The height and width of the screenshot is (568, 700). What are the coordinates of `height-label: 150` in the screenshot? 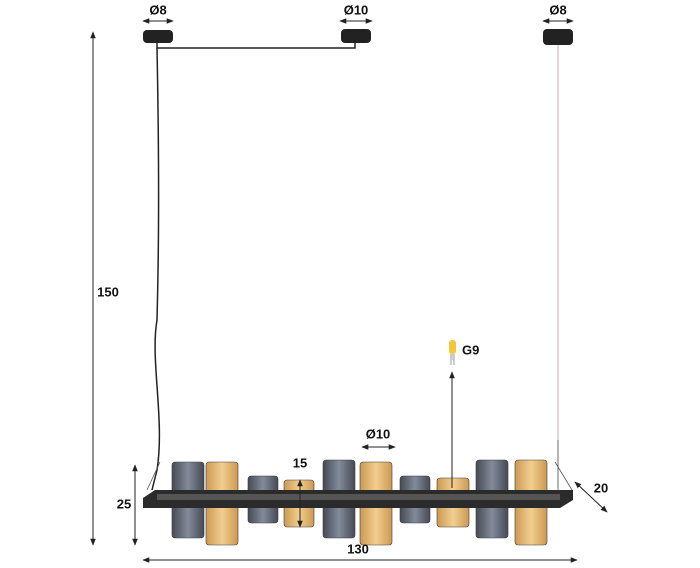 It's located at (108, 291).